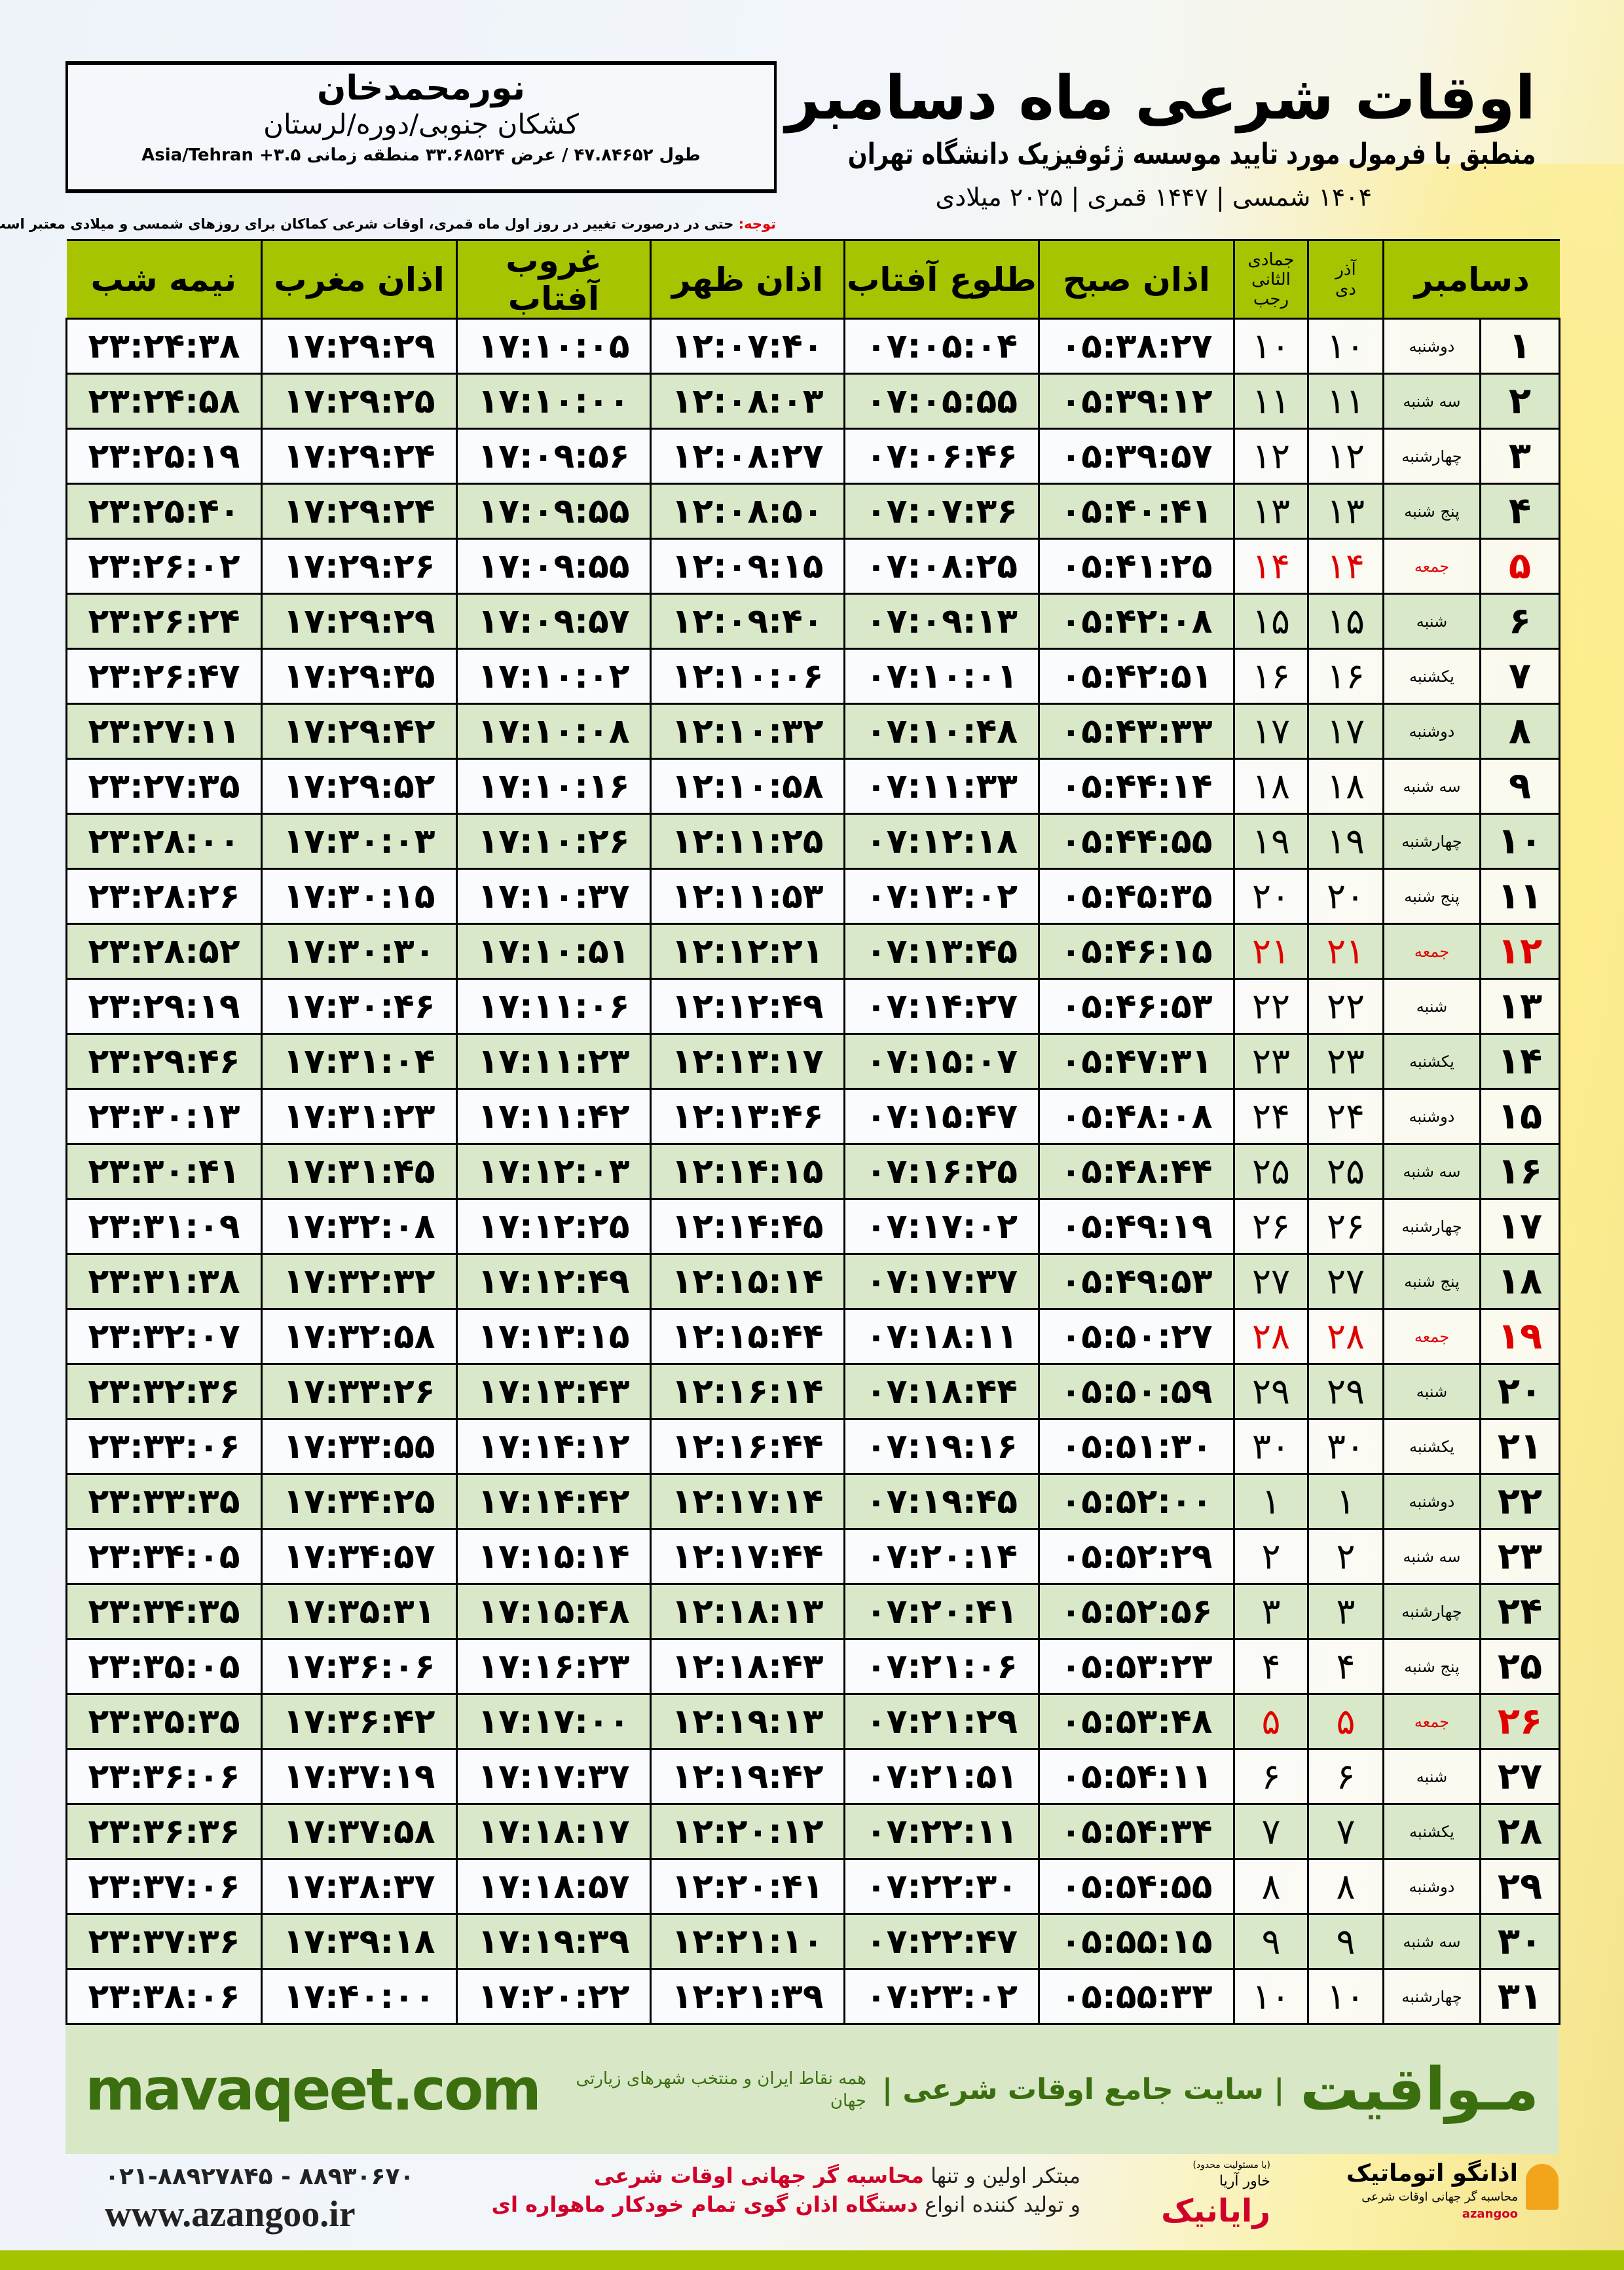 The height and width of the screenshot is (2270, 1624). Describe the element at coordinates (359, 1831) in the screenshot. I see `cell-maghrib: ۱۷:۳۷:۵۸` at that location.